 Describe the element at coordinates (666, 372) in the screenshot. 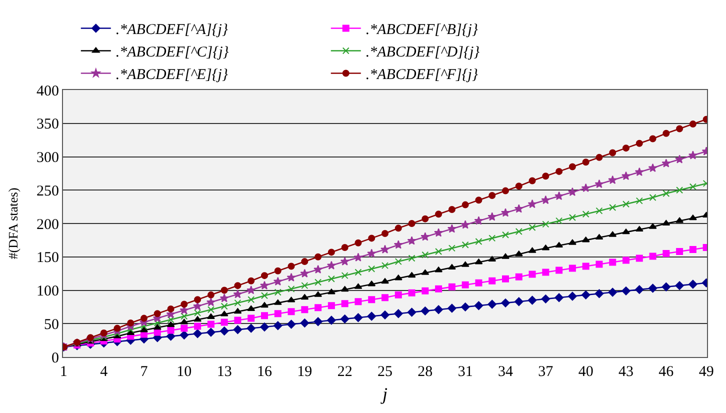

I see `x-tick-label: 46` at that location.